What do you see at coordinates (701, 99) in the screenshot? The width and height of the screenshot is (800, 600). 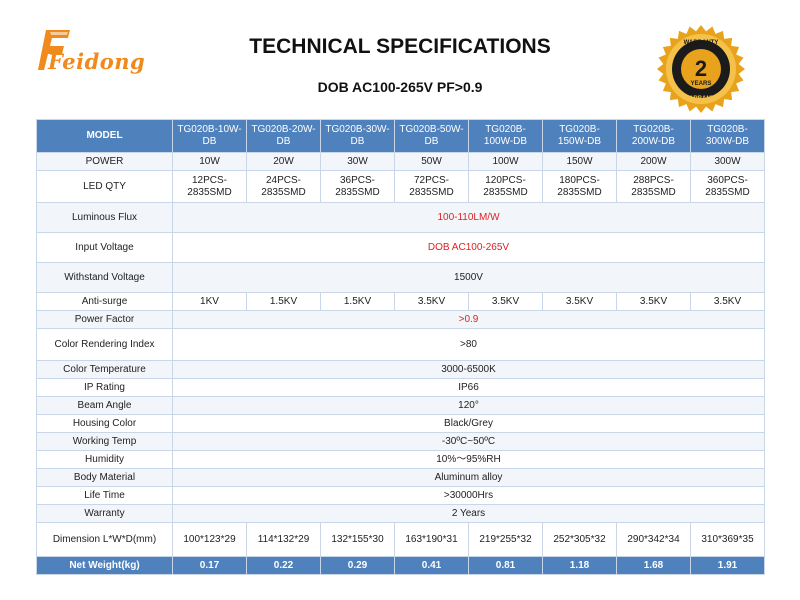 I see `badge-bottom-text: WARRANTY` at bounding box center [701, 99].